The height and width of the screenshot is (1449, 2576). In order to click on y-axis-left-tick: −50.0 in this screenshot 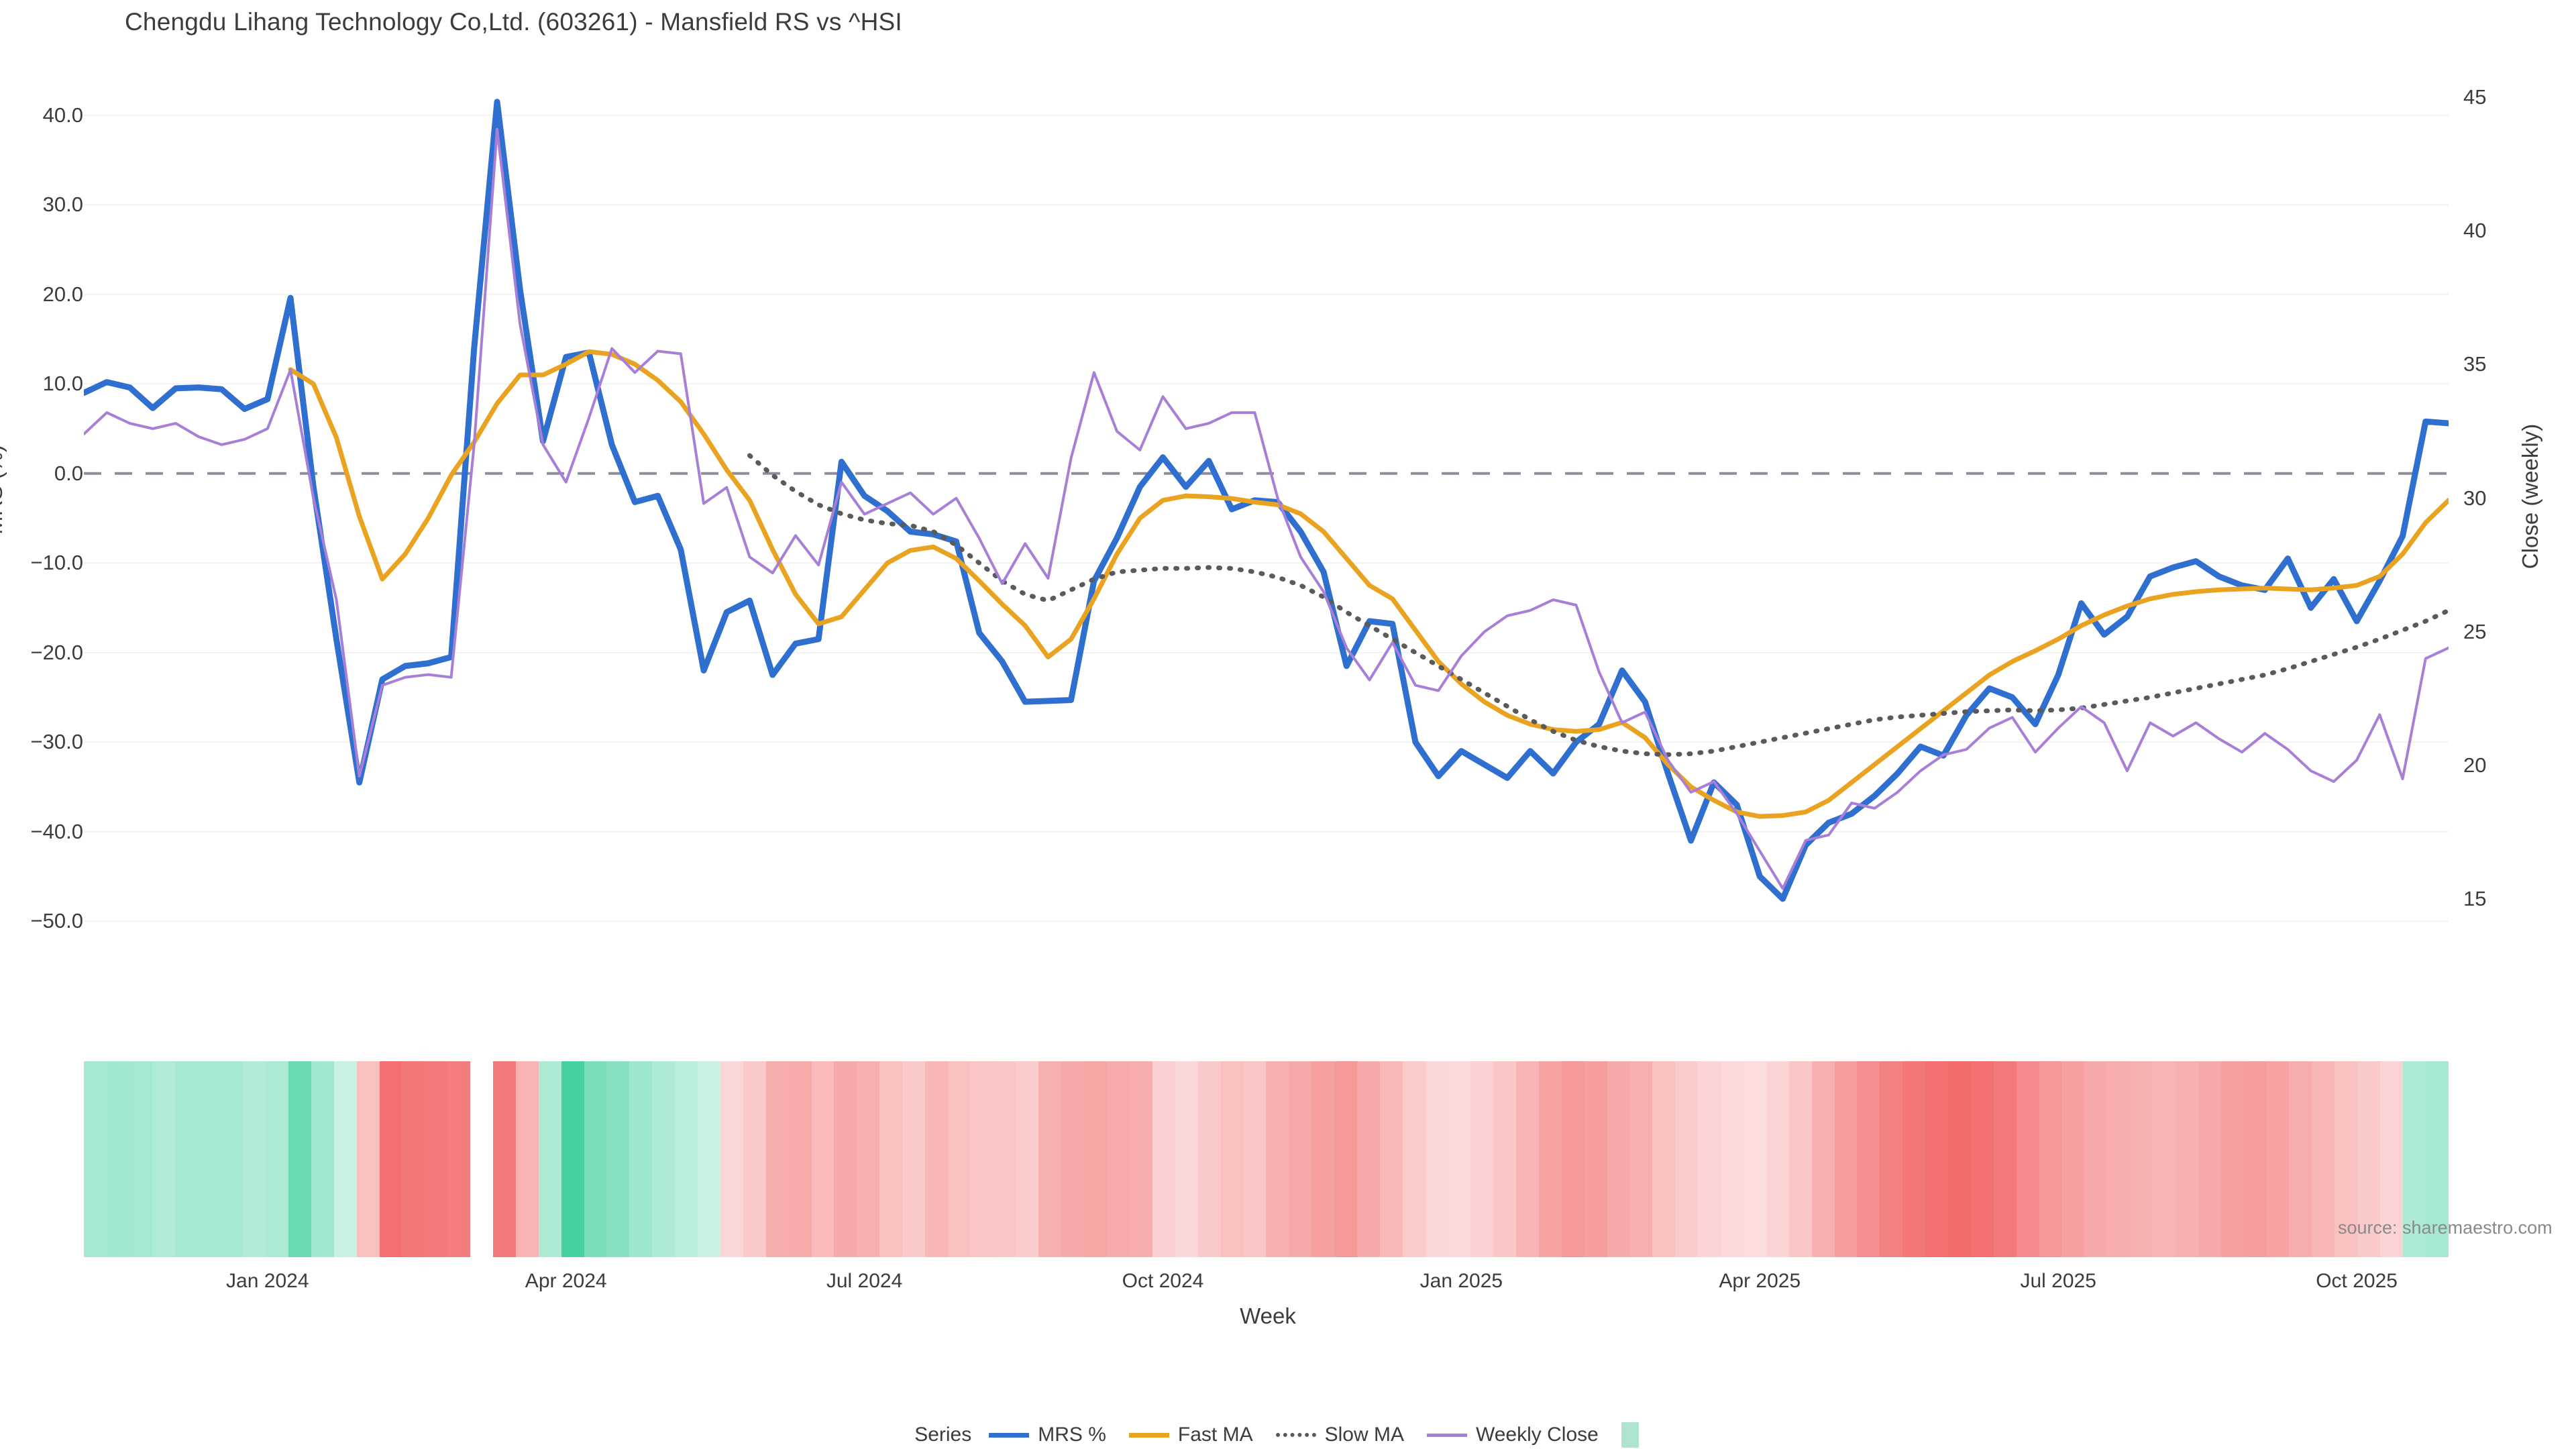, I will do `click(56, 921)`.